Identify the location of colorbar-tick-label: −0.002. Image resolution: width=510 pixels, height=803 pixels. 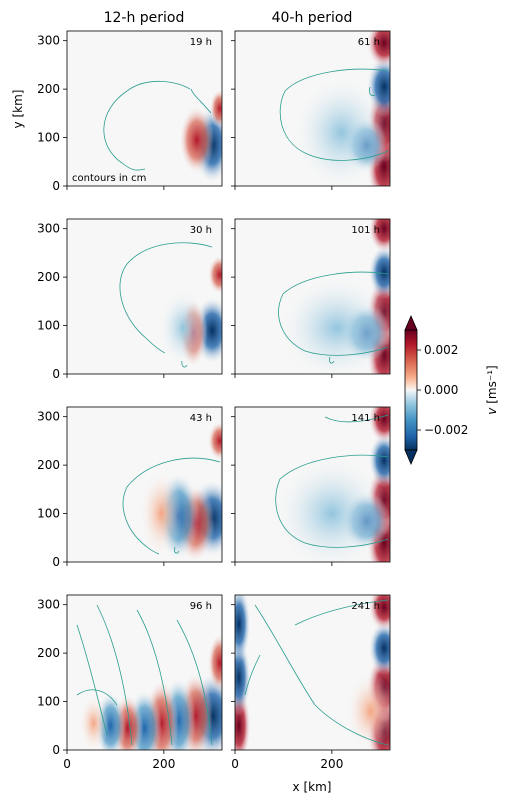
(446, 430).